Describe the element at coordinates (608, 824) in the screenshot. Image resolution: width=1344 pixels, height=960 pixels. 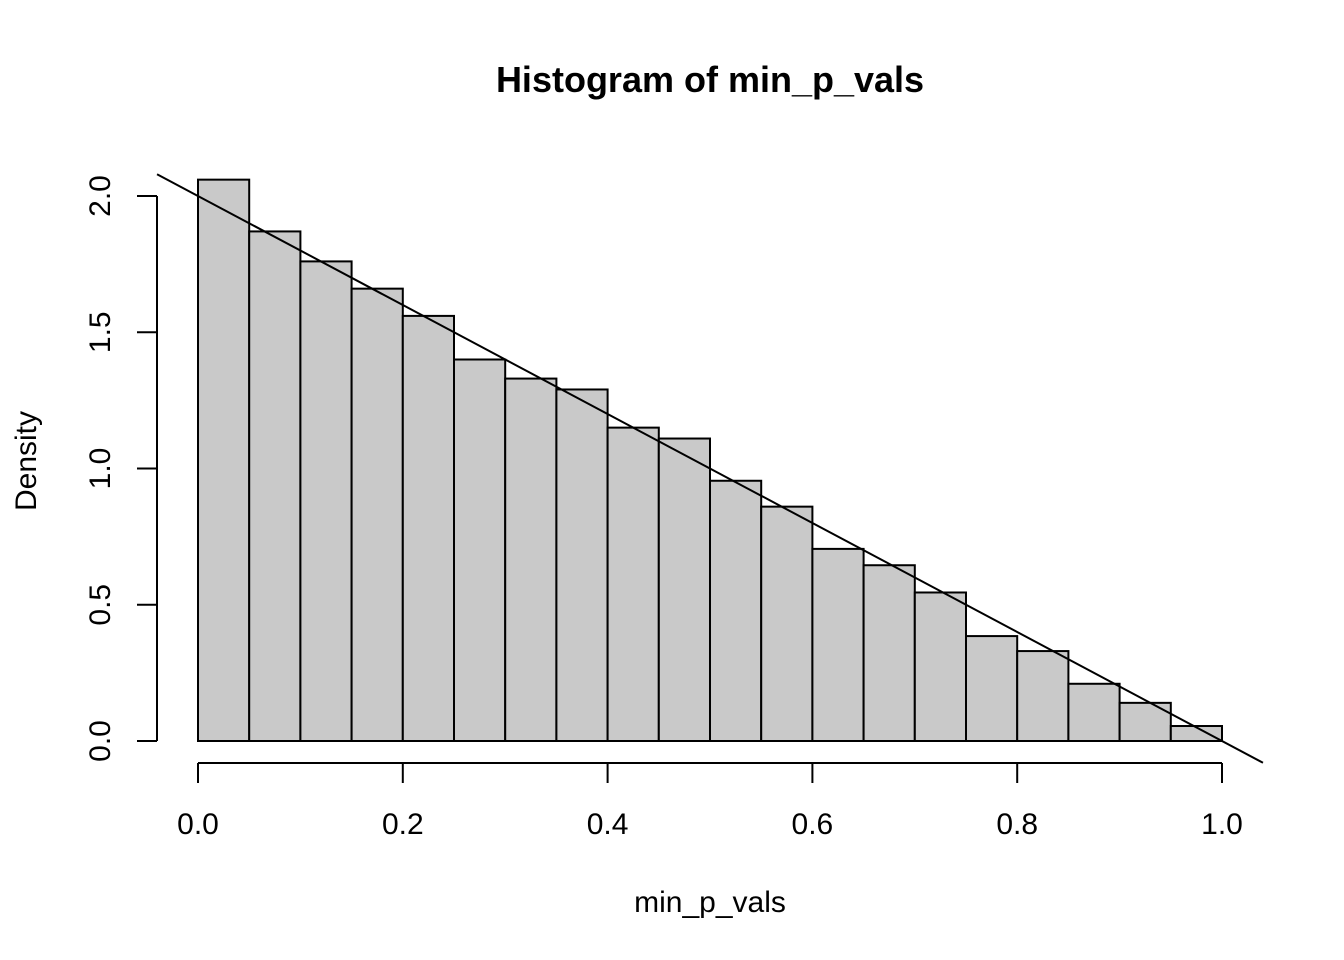
I see `x-tick-label: 0.4` at that location.